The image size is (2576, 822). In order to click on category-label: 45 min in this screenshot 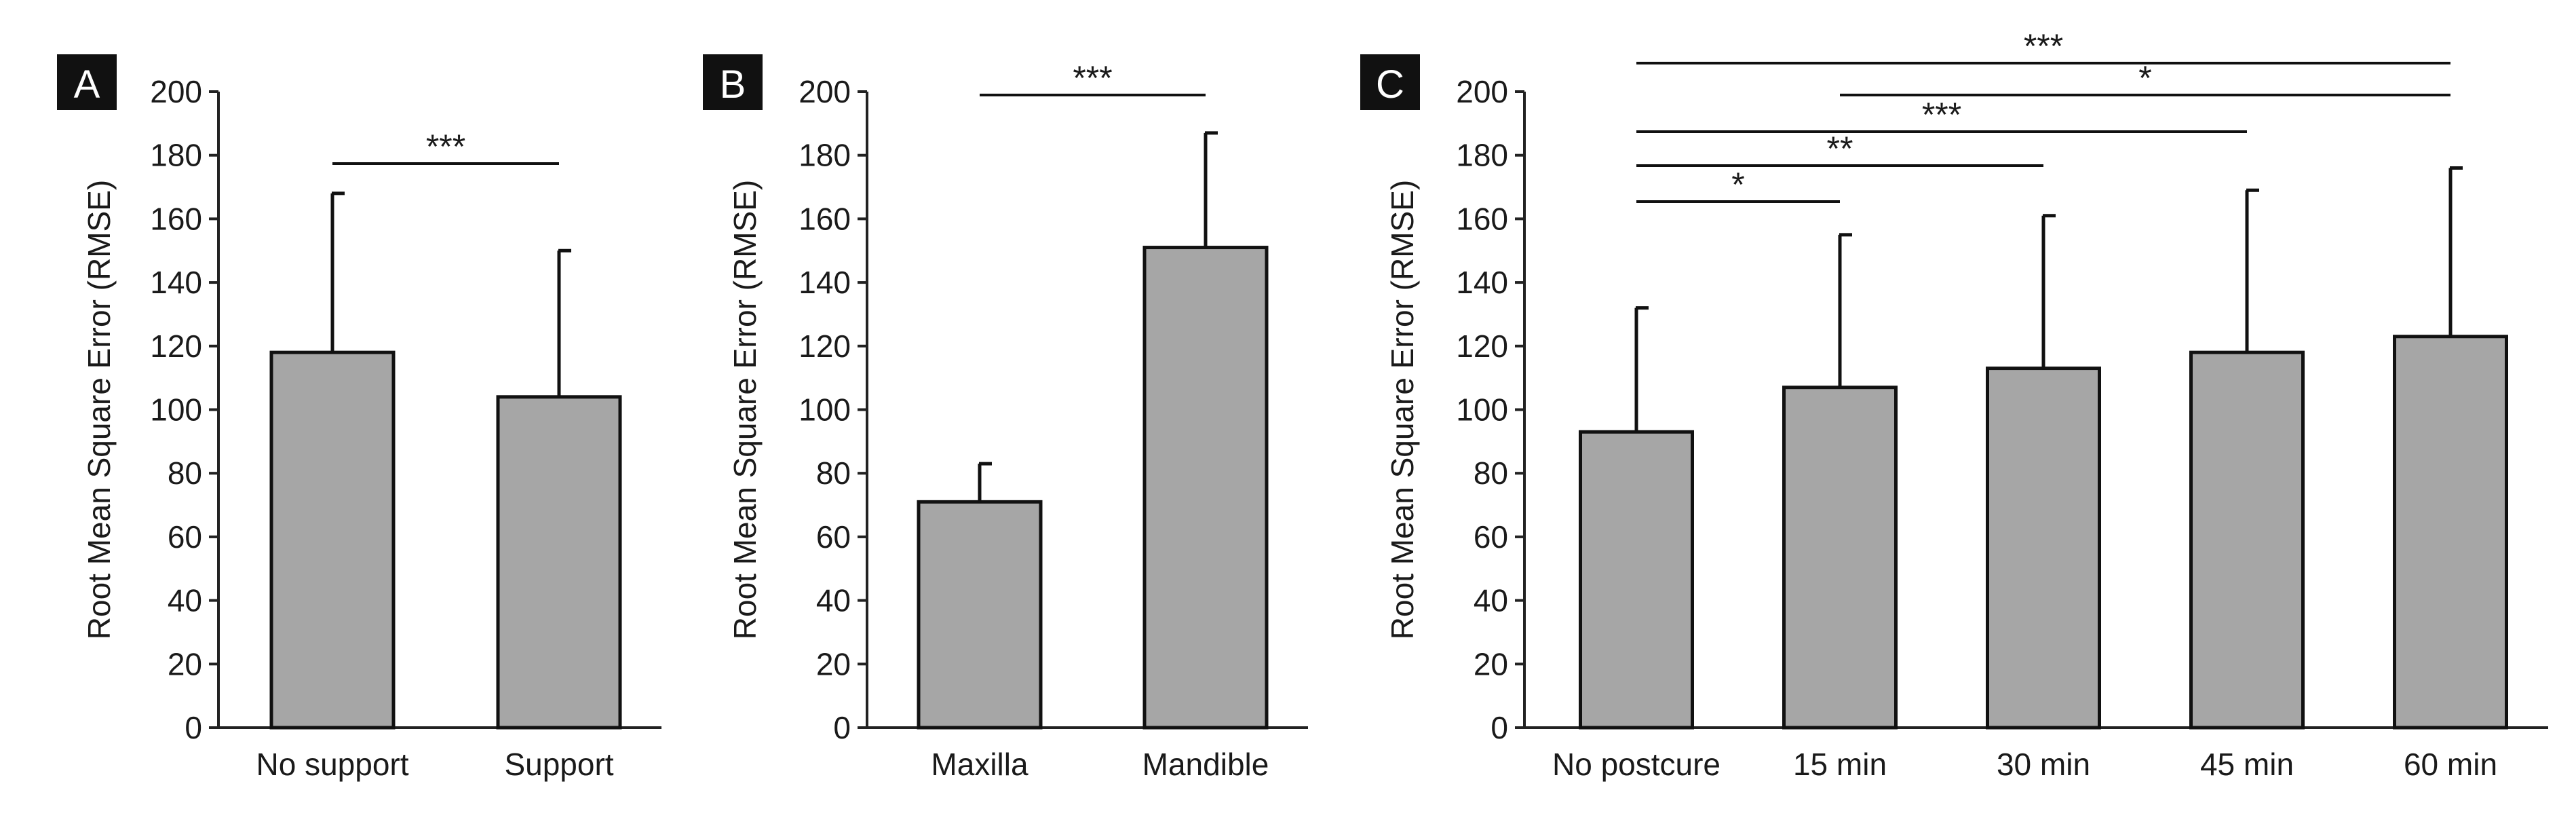, I will do `click(2247, 764)`.